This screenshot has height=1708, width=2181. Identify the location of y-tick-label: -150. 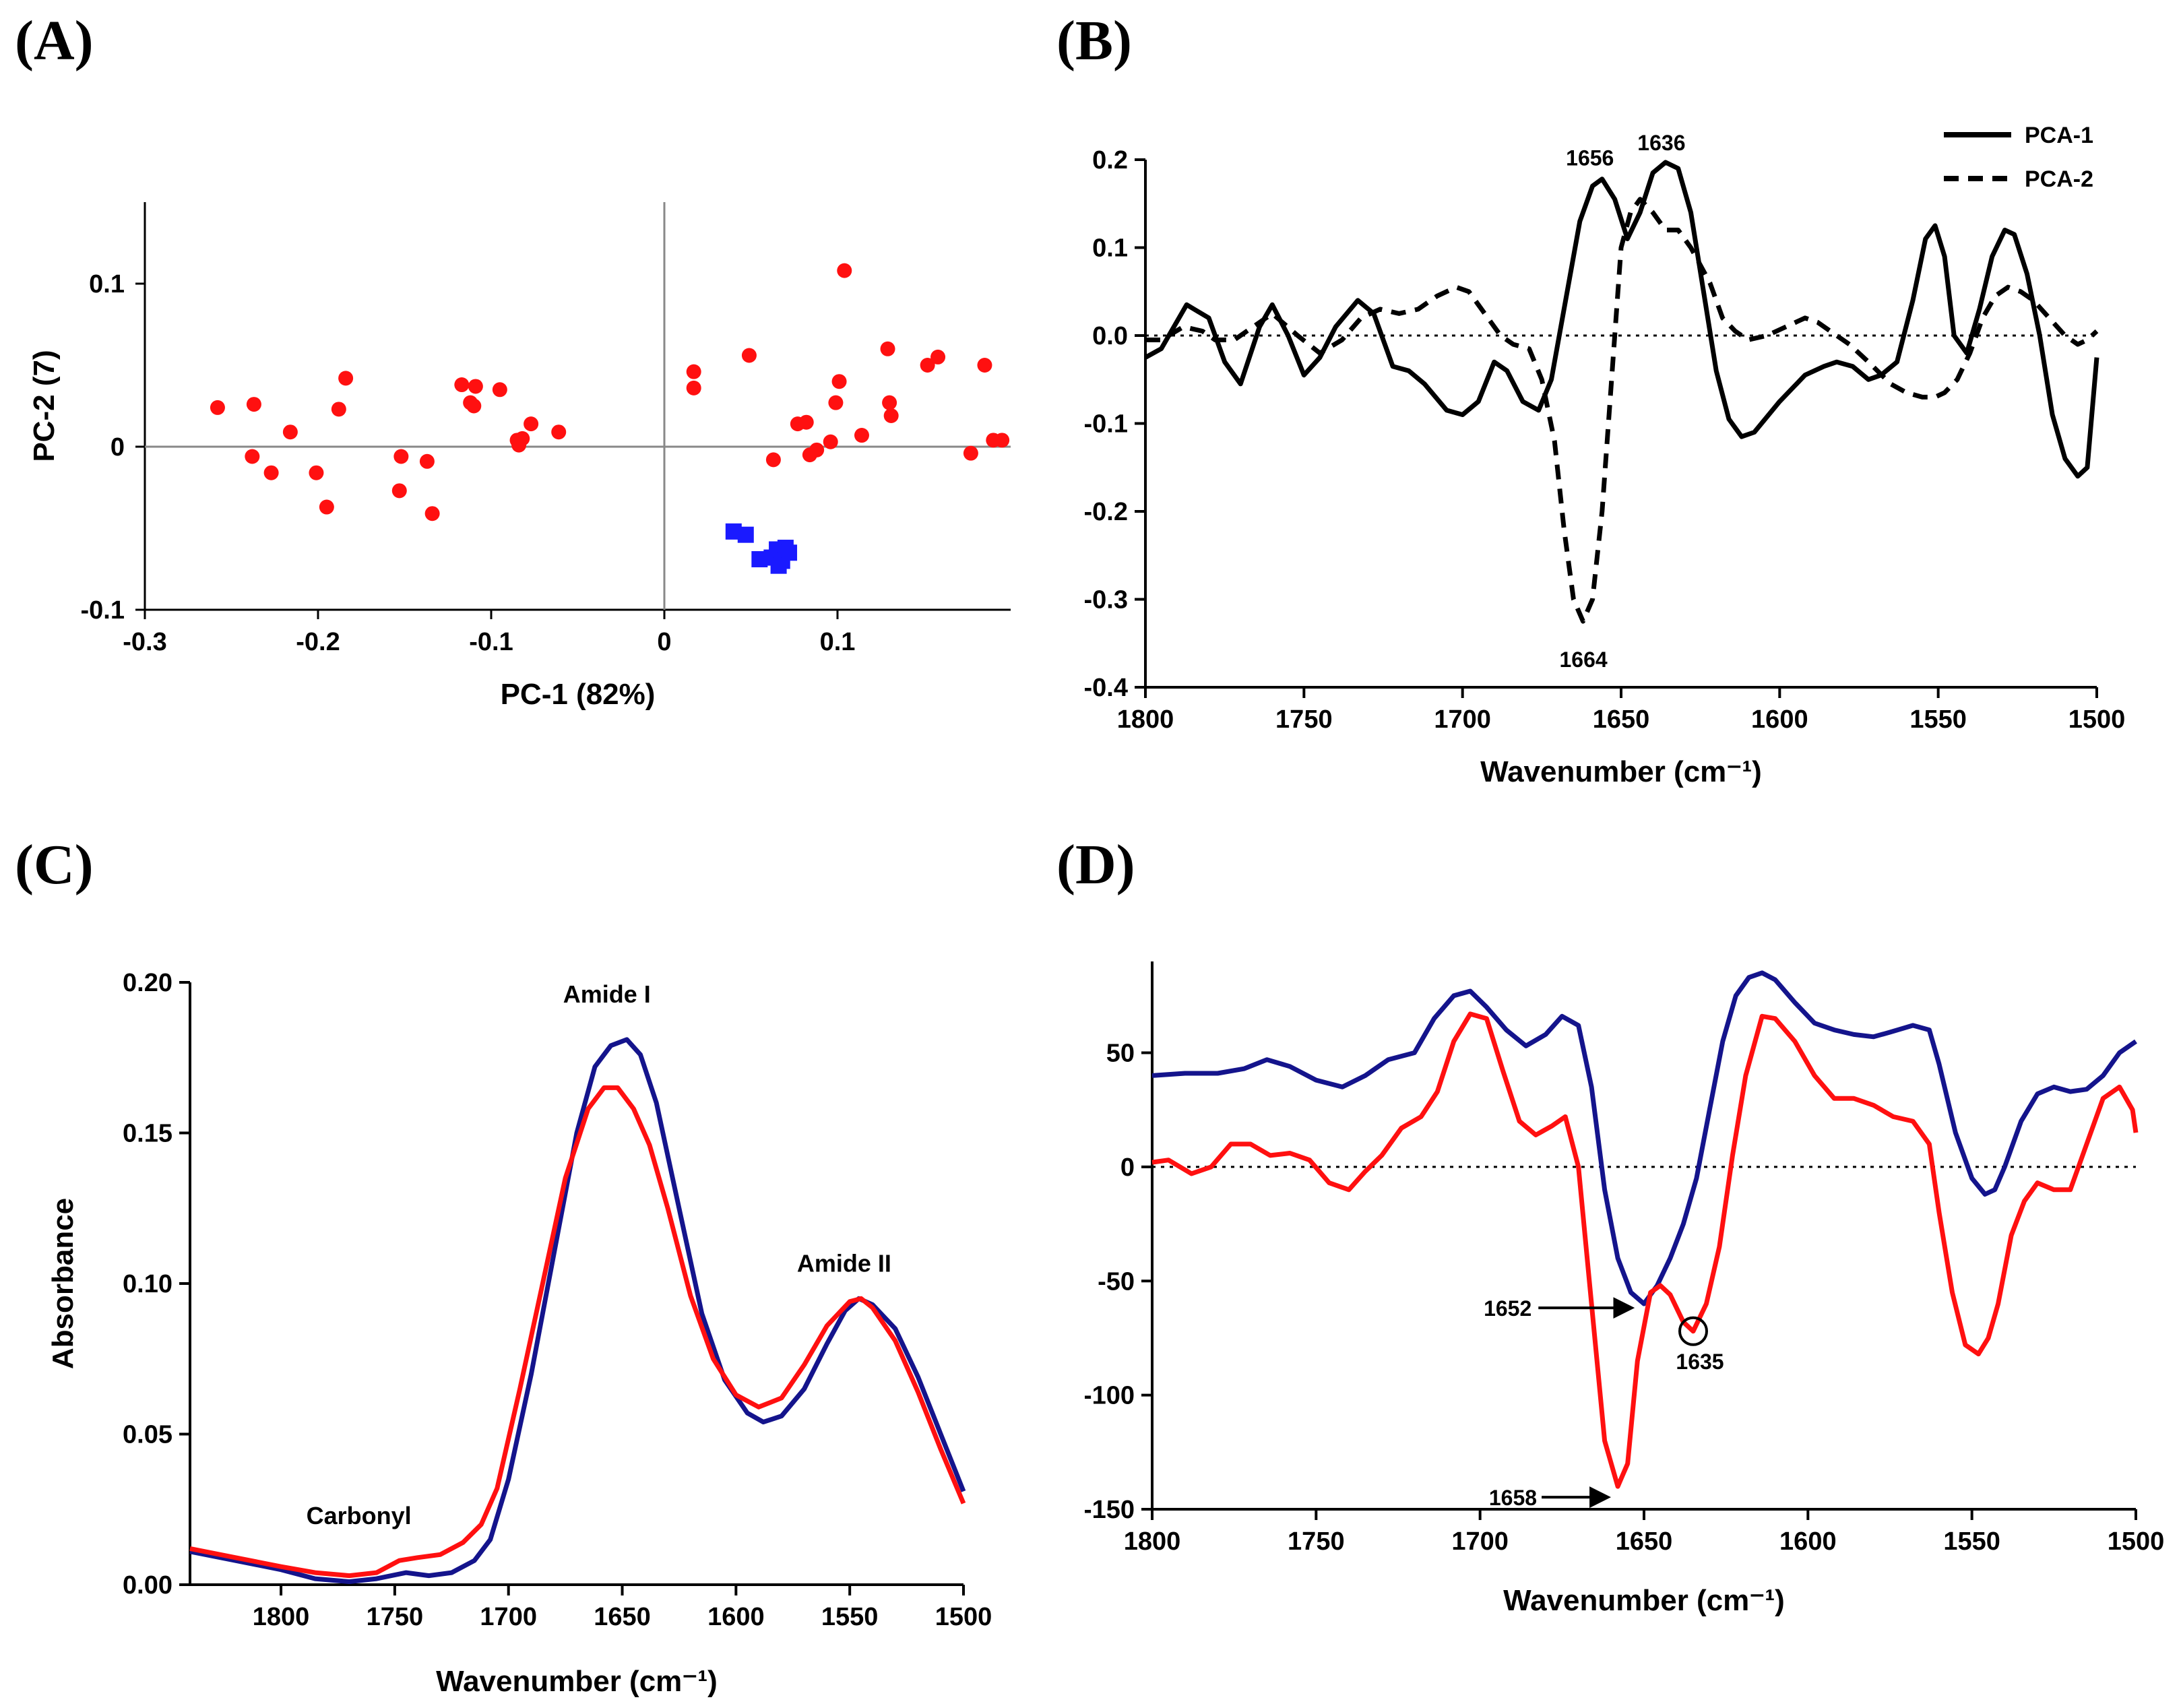
(1110, 1510).